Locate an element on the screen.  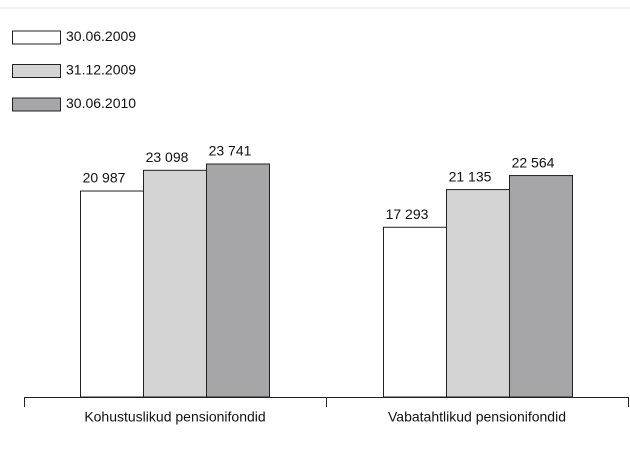
x-tick-label: Vabatahtlikud pensionifondid is located at coordinates (477, 417).